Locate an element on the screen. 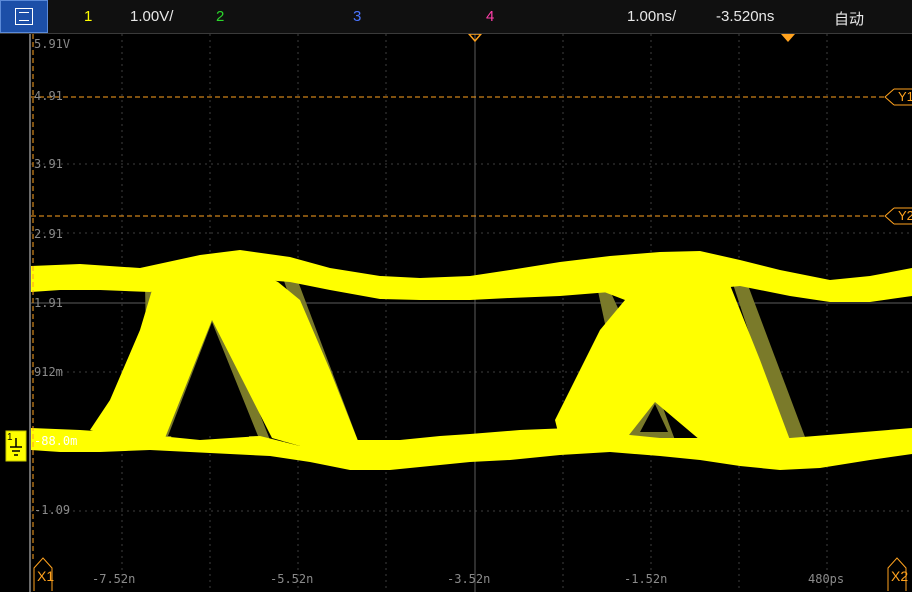 The width and height of the screenshot is (912, 592). x2-cursor-marker: X2 is located at coordinates (899, 574).